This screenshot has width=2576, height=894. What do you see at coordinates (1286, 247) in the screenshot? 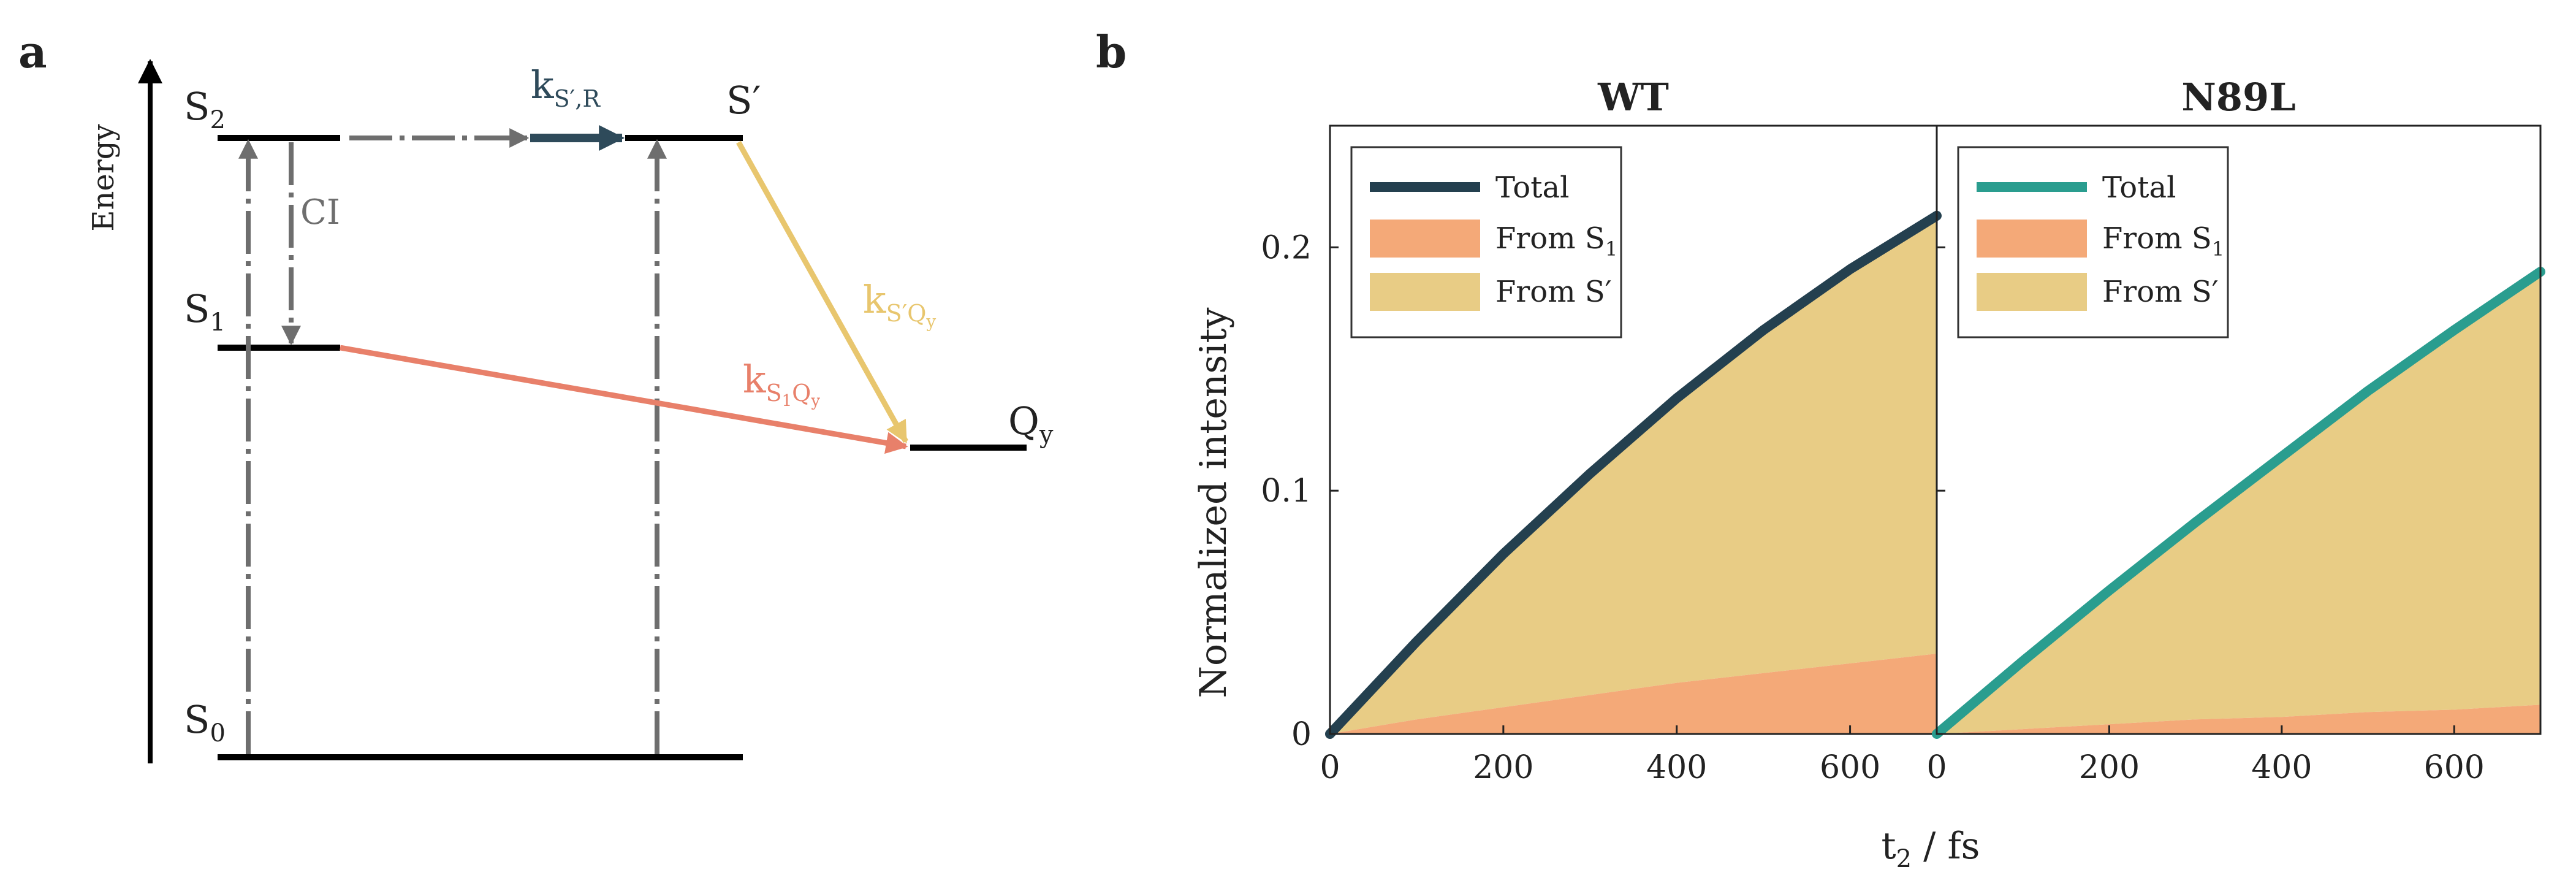
I see `y-tick-label: 0.2` at bounding box center [1286, 247].